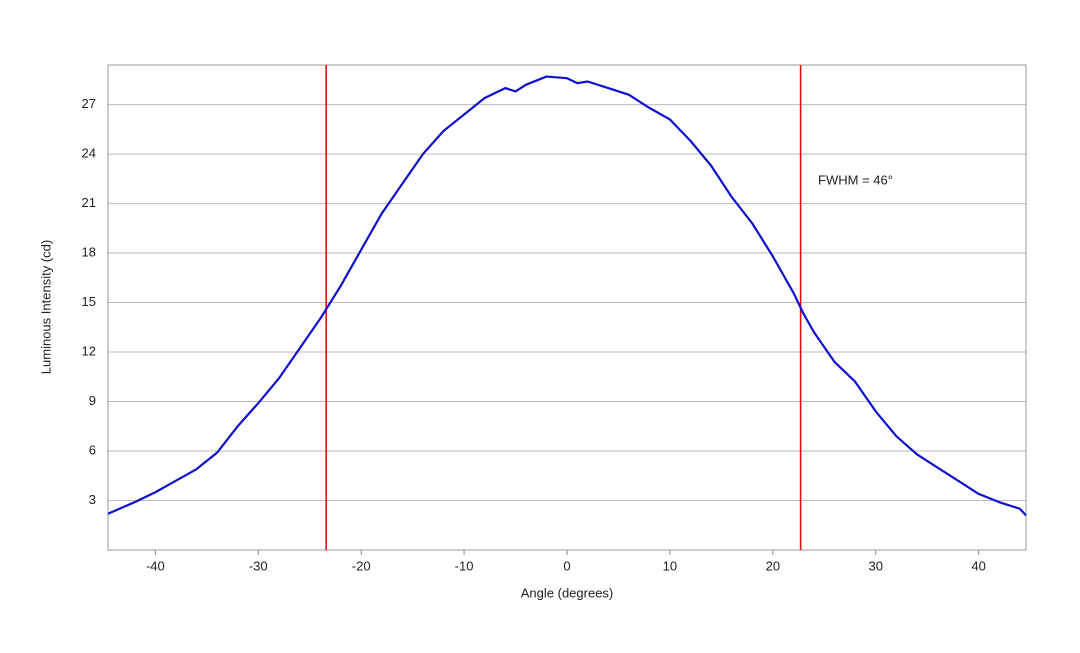 This screenshot has height=653, width=1080. Describe the element at coordinates (464, 565) in the screenshot. I see `x-tick-label: -10` at that location.